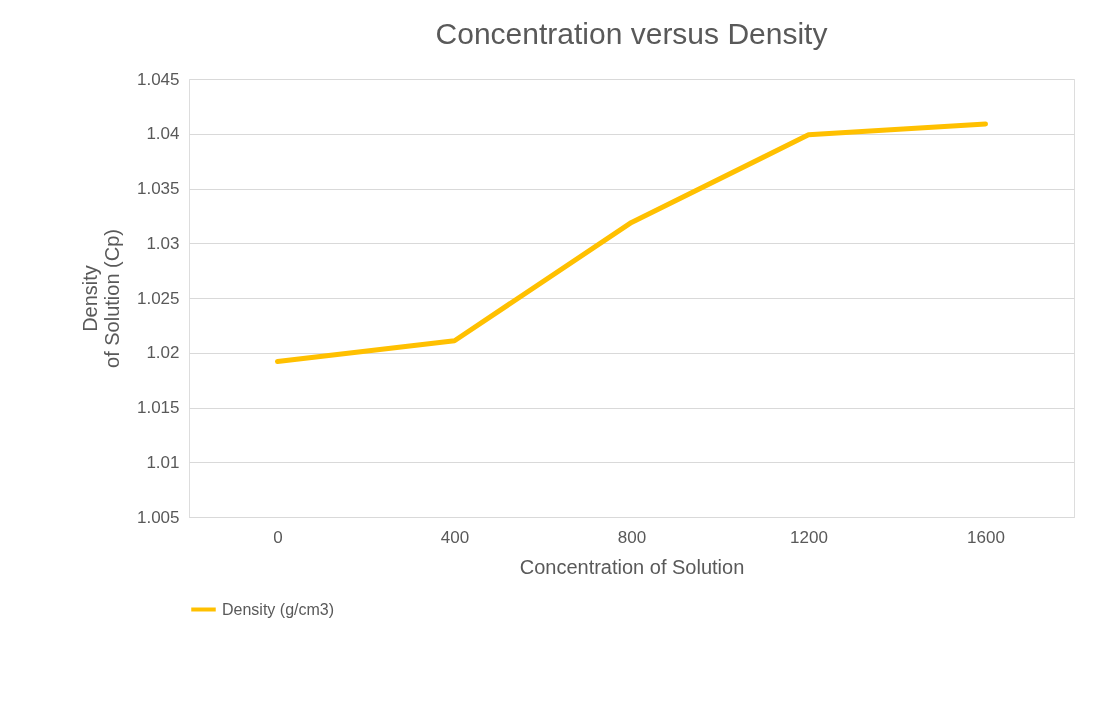  I want to click on x-tick-label: 1200, so click(809, 537).